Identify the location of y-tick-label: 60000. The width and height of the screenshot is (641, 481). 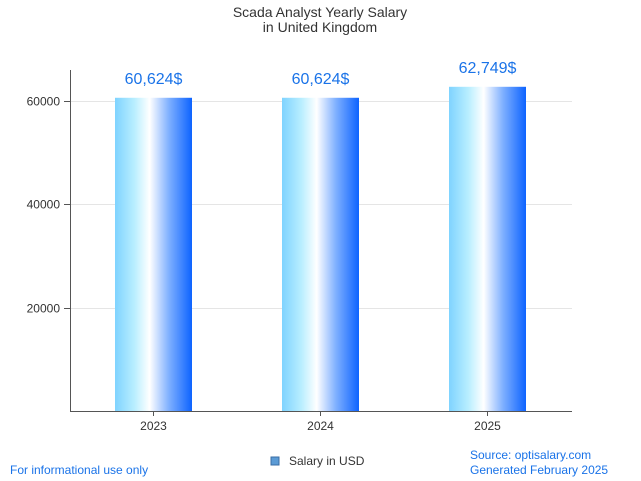
(44, 102).